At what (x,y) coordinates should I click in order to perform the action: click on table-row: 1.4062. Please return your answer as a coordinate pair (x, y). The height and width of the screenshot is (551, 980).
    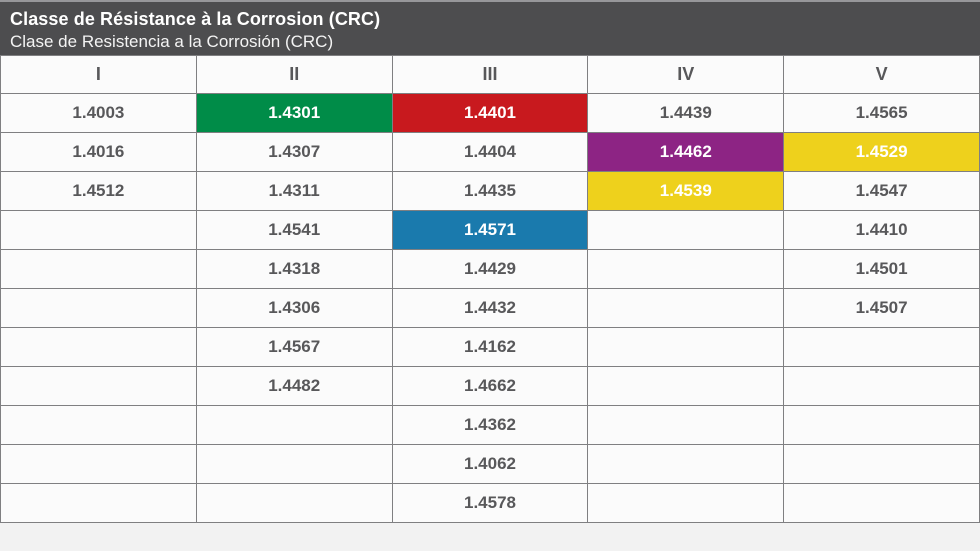
    Looking at the image, I should click on (490, 464).